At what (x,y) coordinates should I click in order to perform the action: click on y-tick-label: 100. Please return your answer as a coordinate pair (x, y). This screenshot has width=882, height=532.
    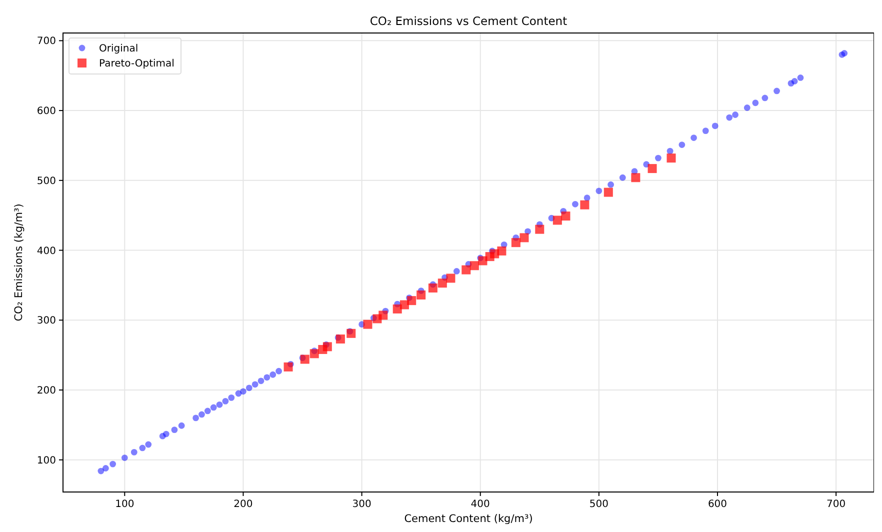
    Looking at the image, I should click on (46, 460).